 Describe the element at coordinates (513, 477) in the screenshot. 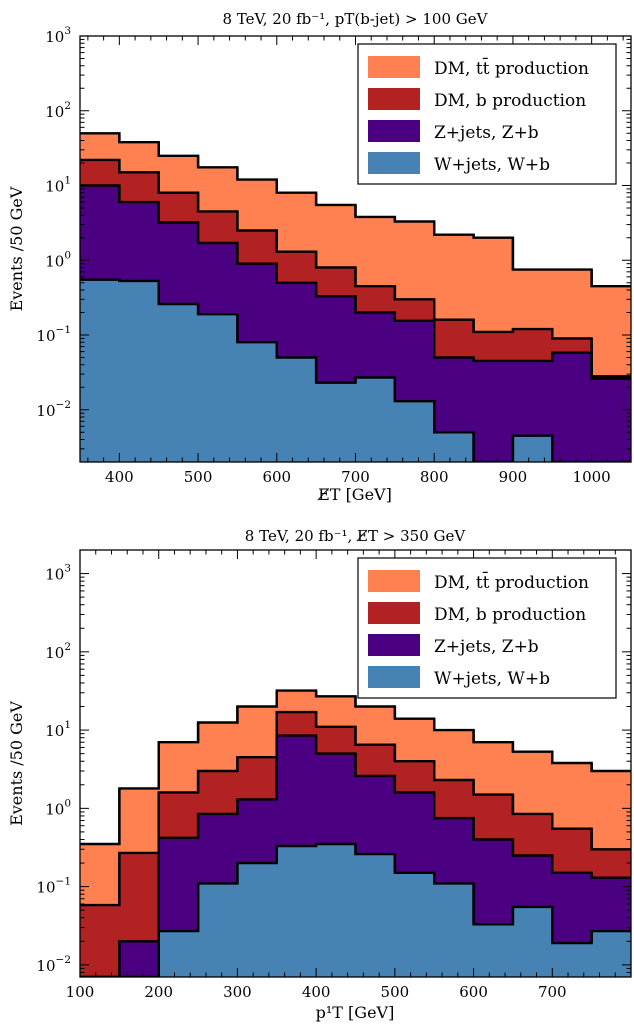

I see `x-tick-label: 900` at that location.